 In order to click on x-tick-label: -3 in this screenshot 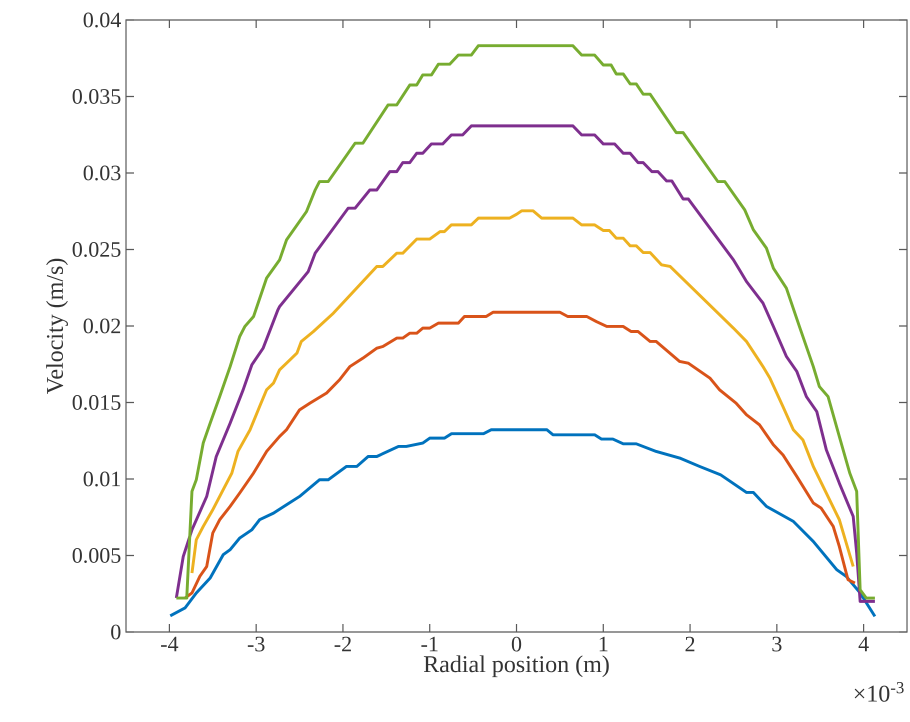, I will do `click(256, 644)`.